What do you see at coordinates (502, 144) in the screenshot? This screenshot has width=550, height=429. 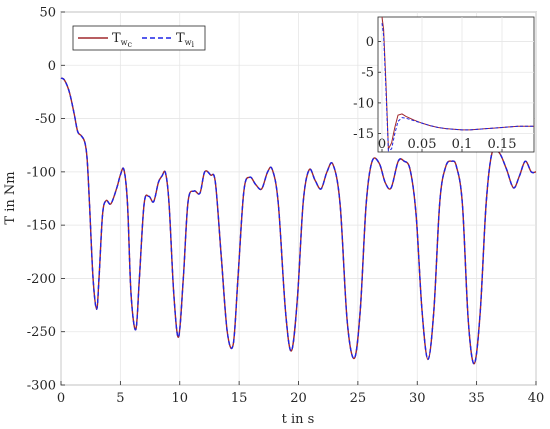 I see `inset-x-tick-label: 0.15` at bounding box center [502, 144].